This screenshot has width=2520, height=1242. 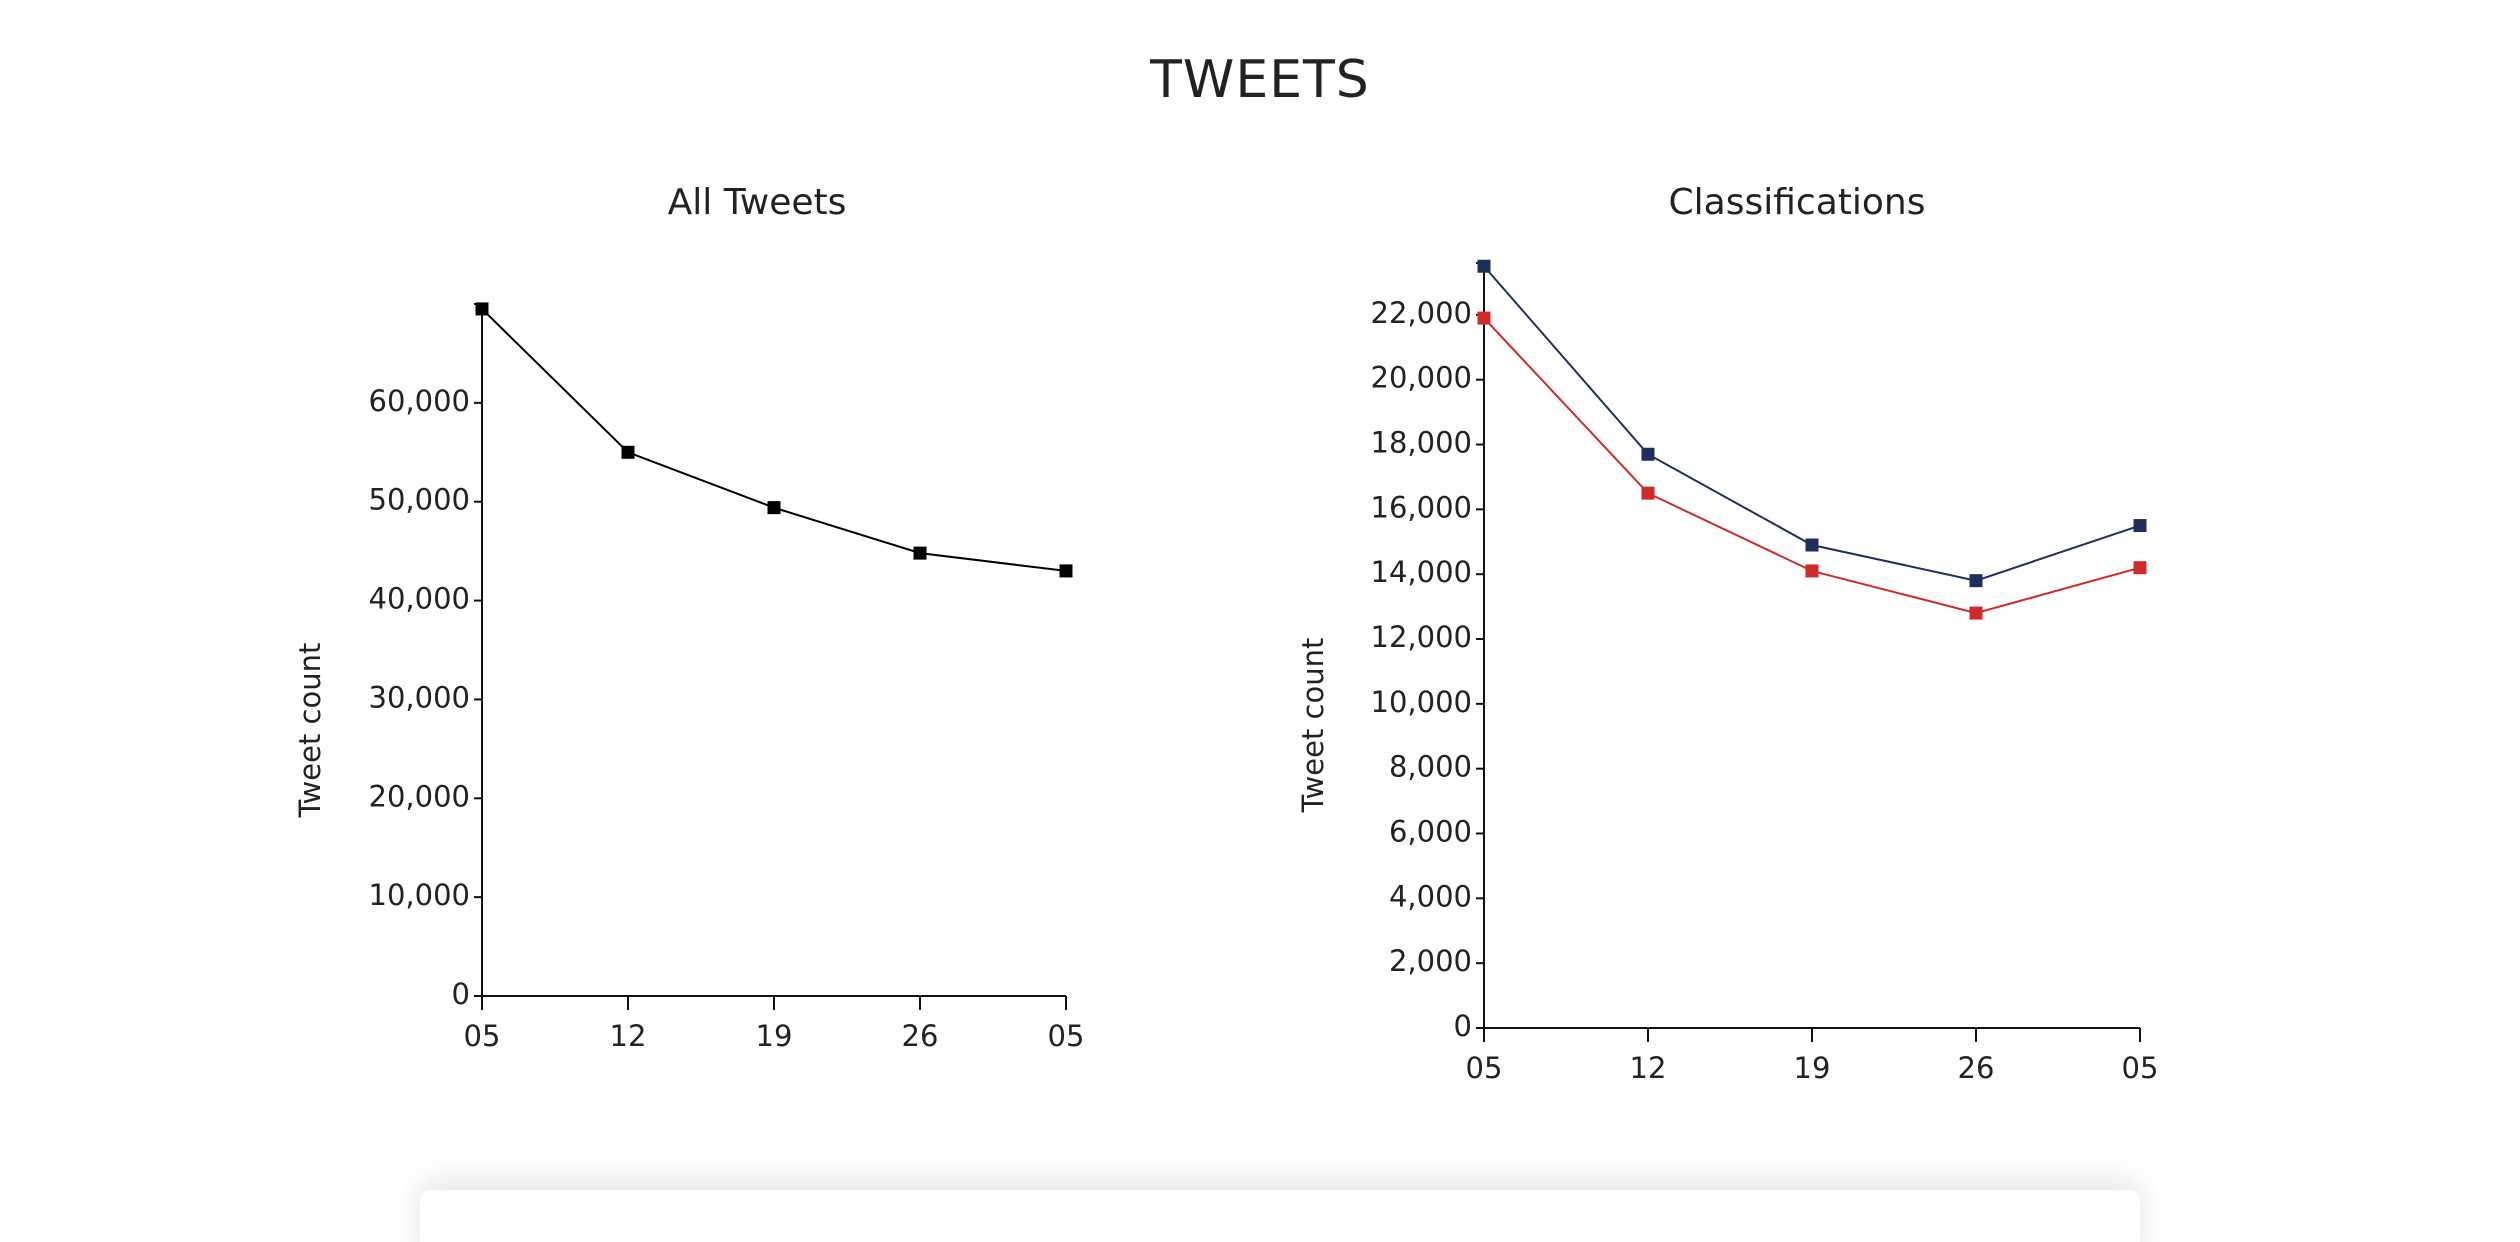 I want to click on y-tick-label: 30,000, so click(x=419, y=697).